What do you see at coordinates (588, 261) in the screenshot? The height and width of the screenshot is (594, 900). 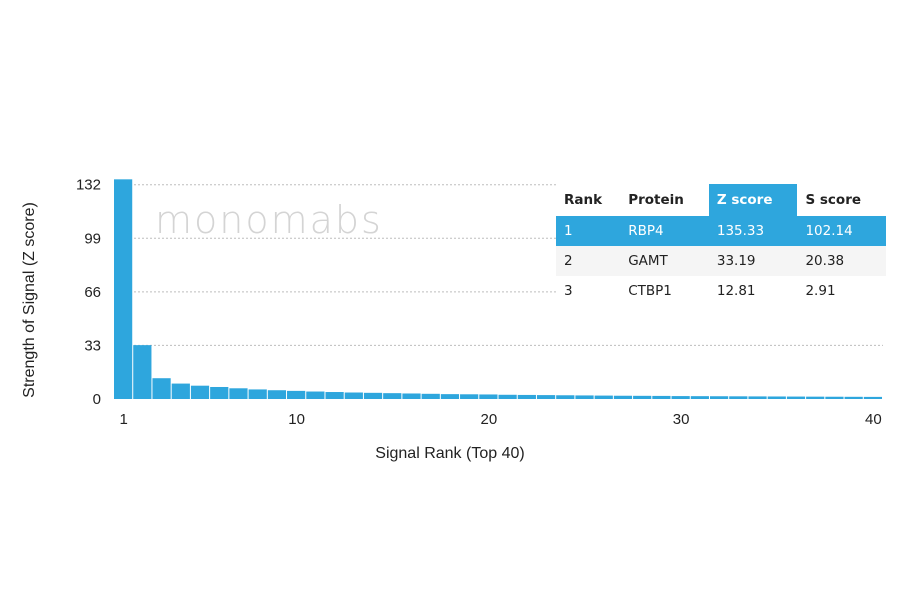 I see `cell-rank: 2` at bounding box center [588, 261].